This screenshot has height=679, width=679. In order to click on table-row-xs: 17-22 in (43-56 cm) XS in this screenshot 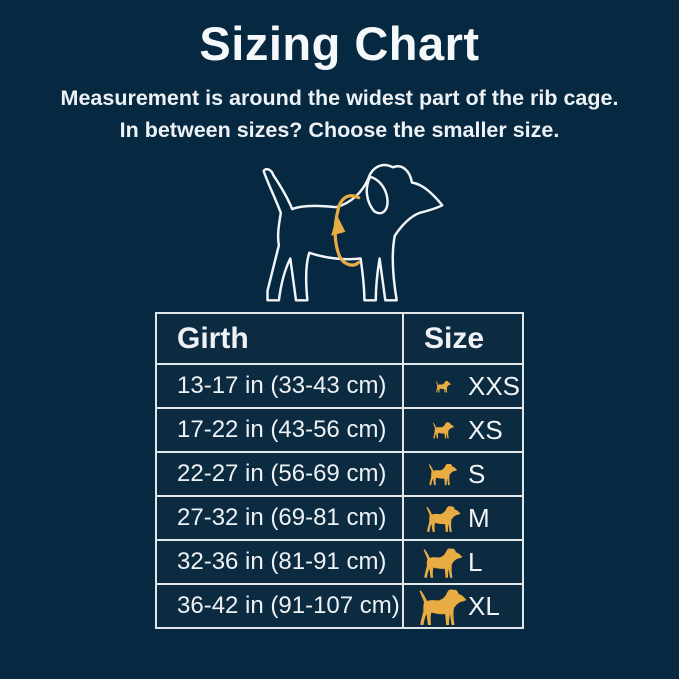, I will do `click(339, 430)`.